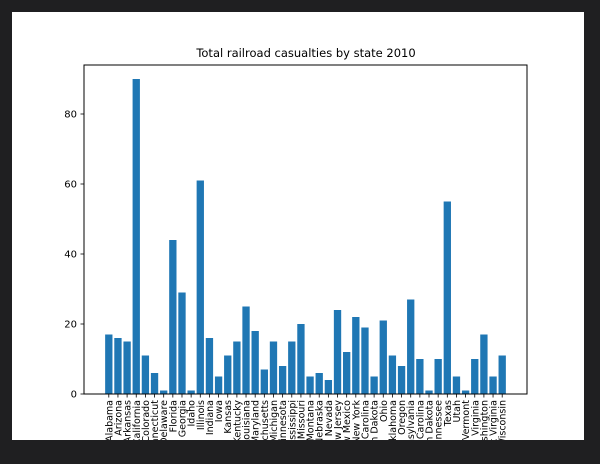 This screenshot has height=464, width=600. I want to click on x-tick-label: Minnesota, so click(283, 420).